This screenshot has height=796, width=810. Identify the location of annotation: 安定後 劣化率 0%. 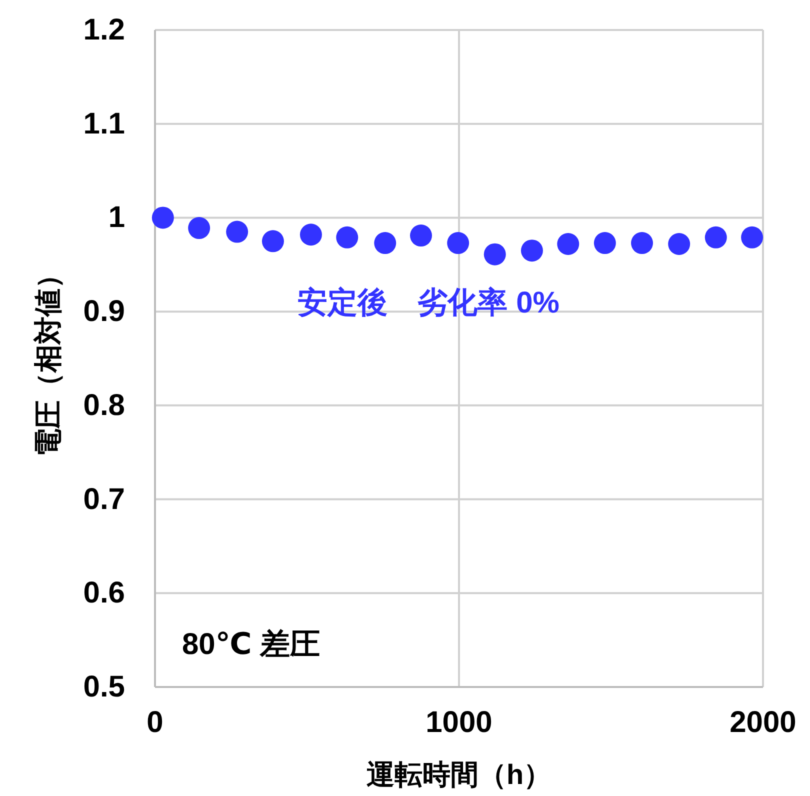
(429, 303).